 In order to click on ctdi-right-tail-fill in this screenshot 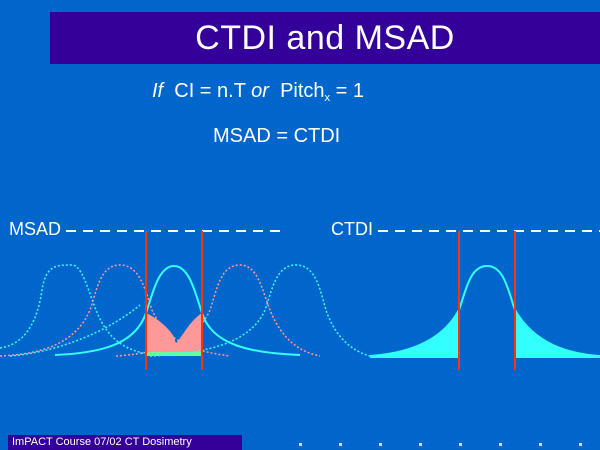, I will do `click(557, 334)`.